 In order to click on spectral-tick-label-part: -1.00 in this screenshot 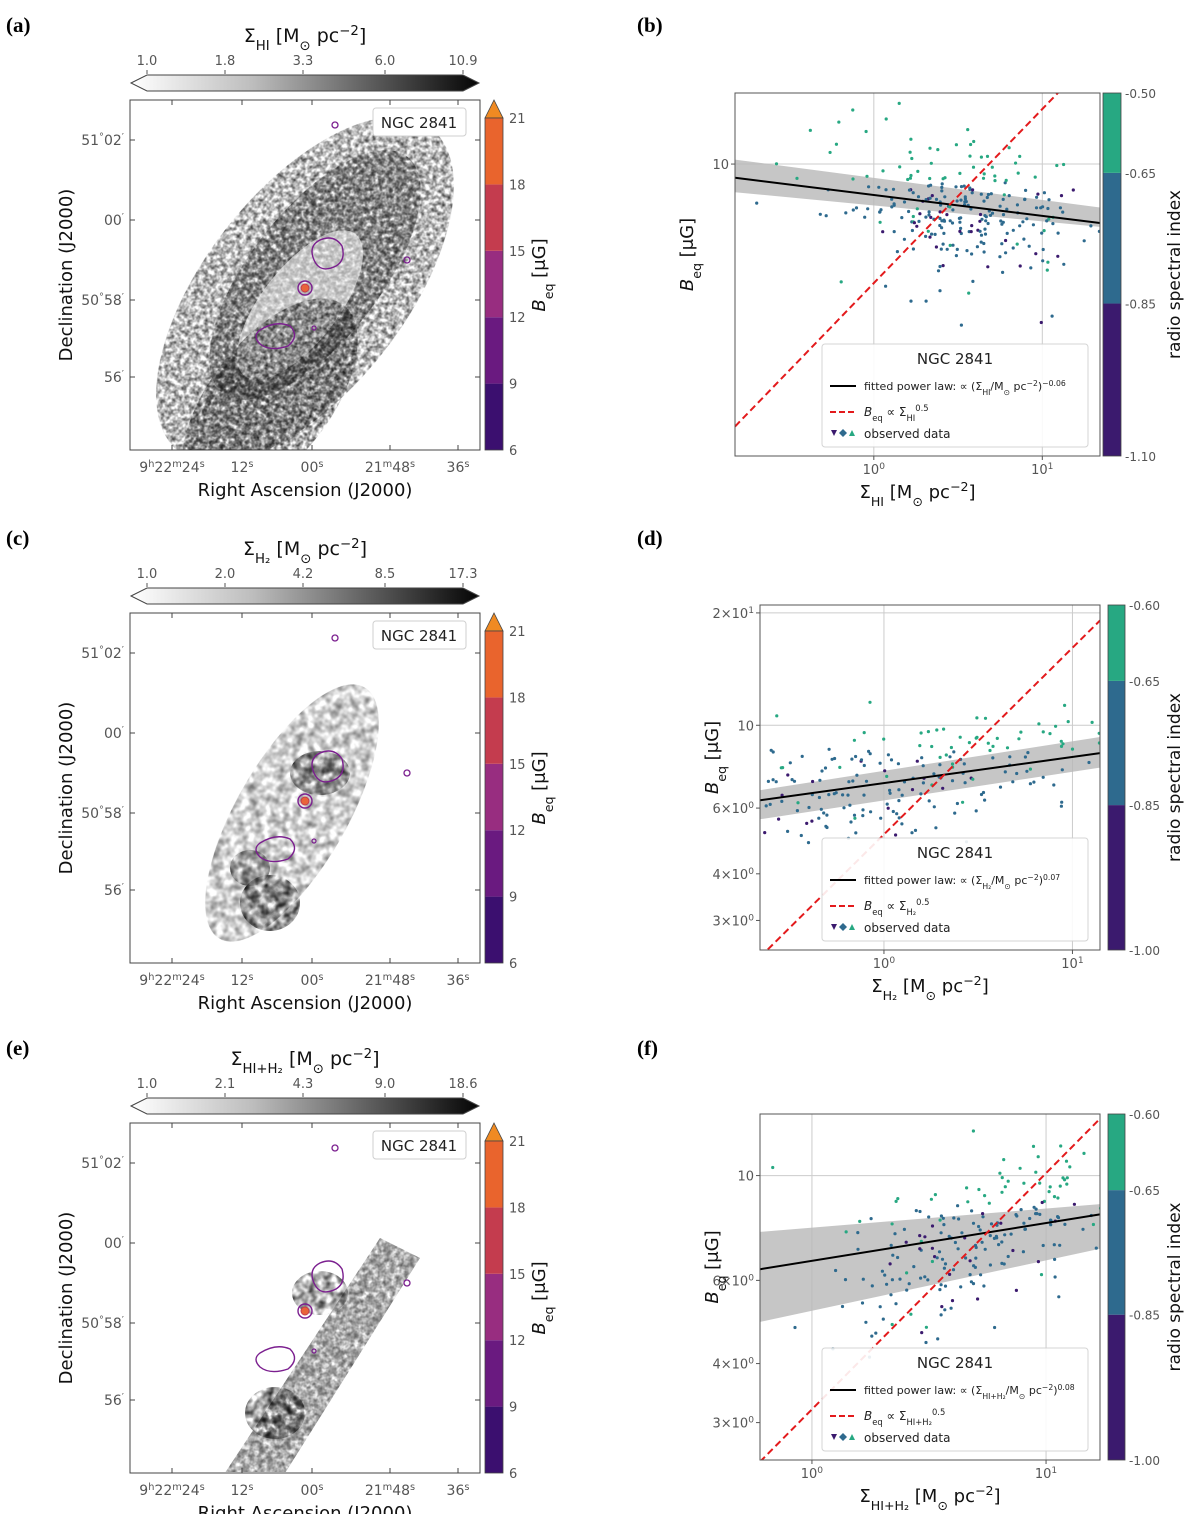, I will do `click(1144, 1461)`.